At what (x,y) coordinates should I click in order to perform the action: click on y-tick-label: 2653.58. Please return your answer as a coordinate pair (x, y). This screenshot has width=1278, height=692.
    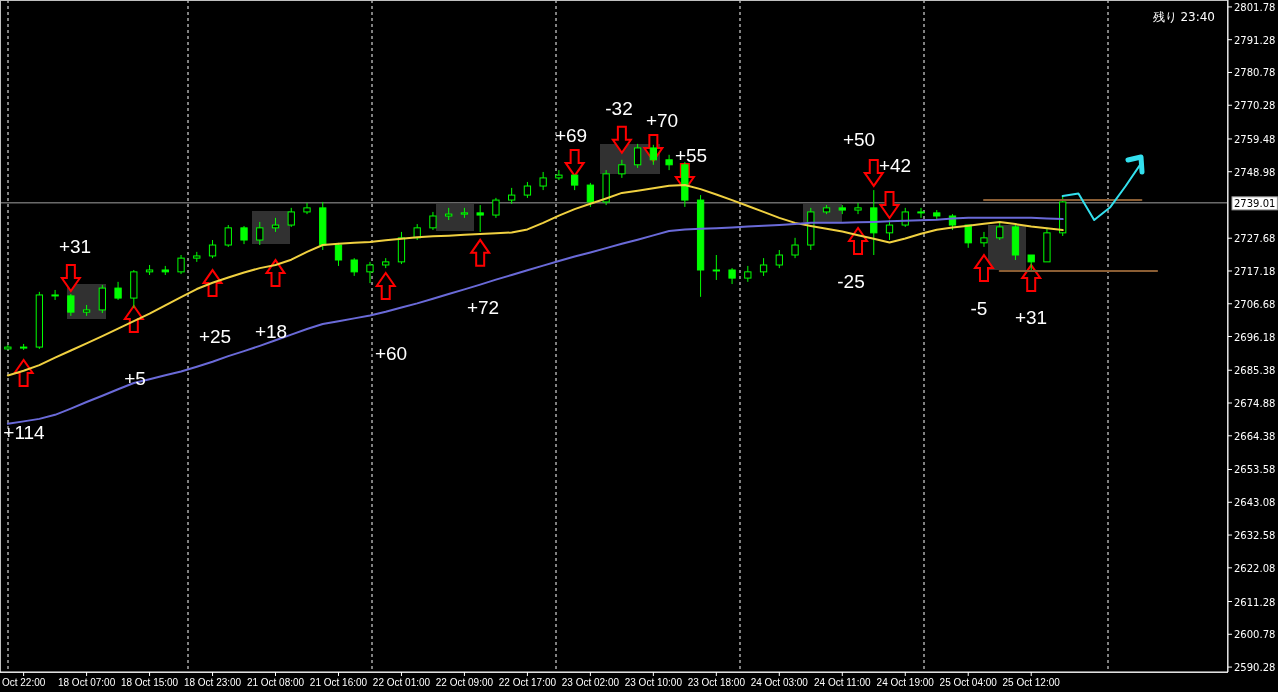
    Looking at the image, I should click on (1255, 470).